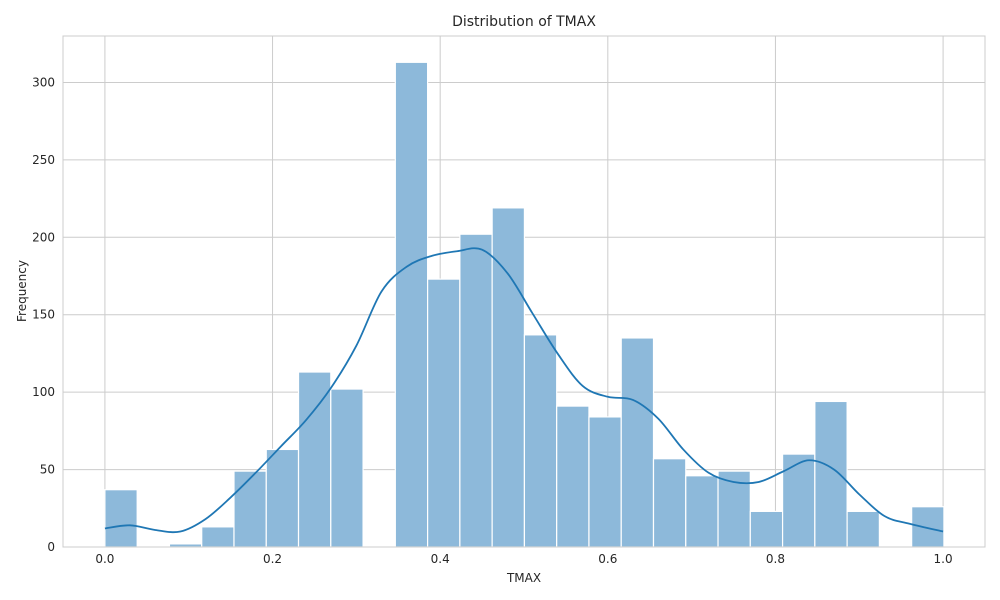 Image resolution: width=1000 pixels, height=600 pixels. Describe the element at coordinates (775, 559) in the screenshot. I see `x-tick-label: 0.8` at that location.